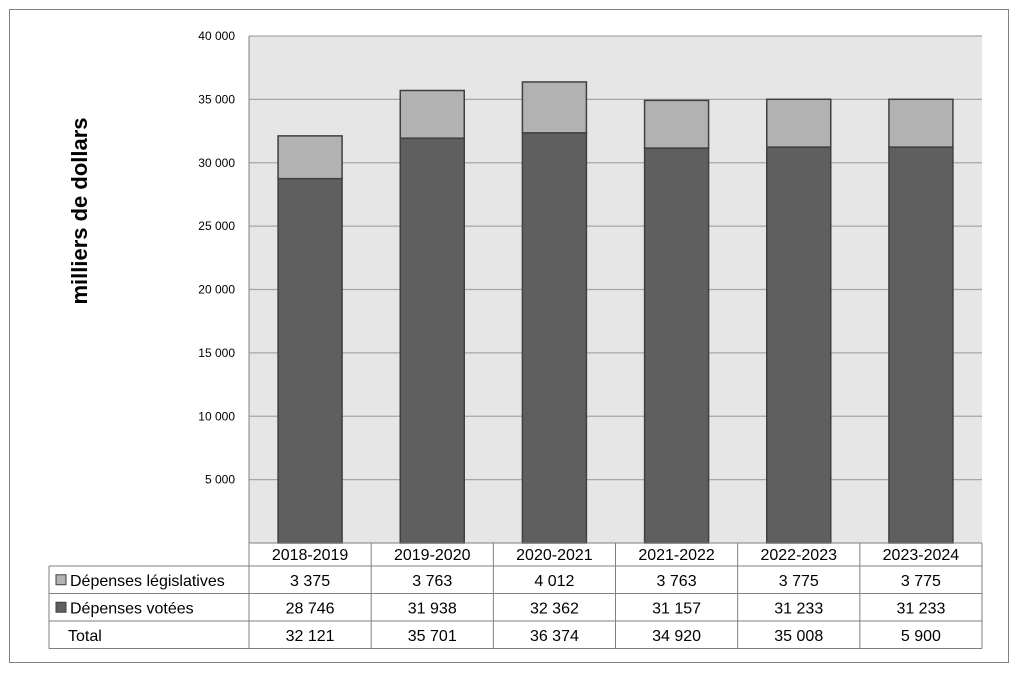  I want to click on table-cell-value: 31 938, so click(432, 608).